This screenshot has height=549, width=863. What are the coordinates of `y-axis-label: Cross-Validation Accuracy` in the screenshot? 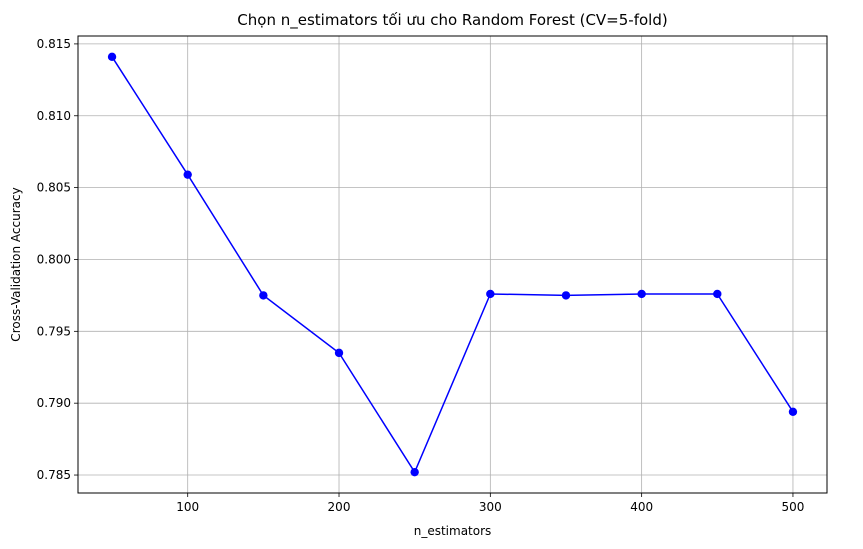 It's located at (16, 264).